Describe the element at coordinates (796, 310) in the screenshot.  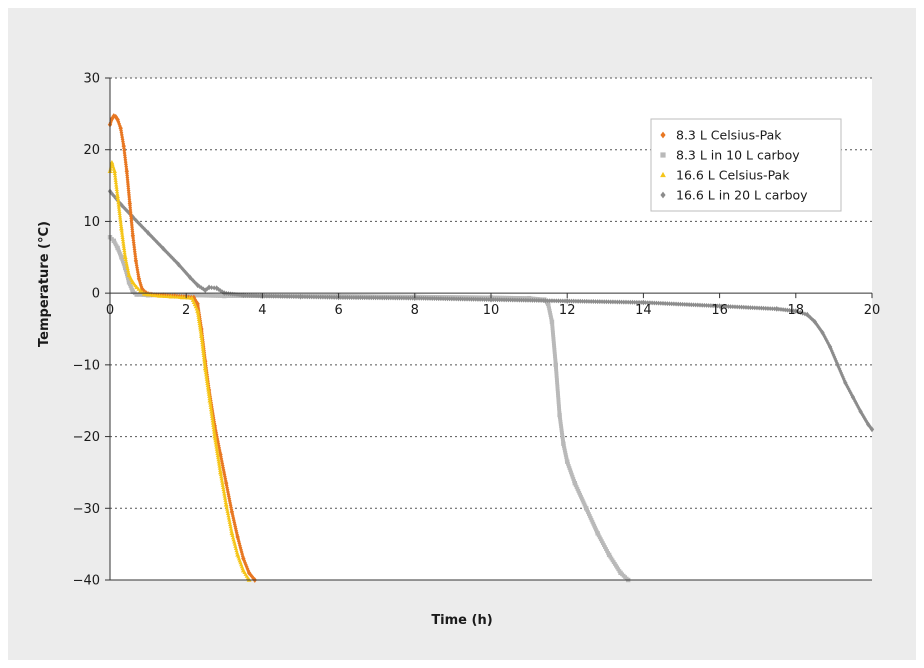
I see `x-tick-label: 18` at that location.